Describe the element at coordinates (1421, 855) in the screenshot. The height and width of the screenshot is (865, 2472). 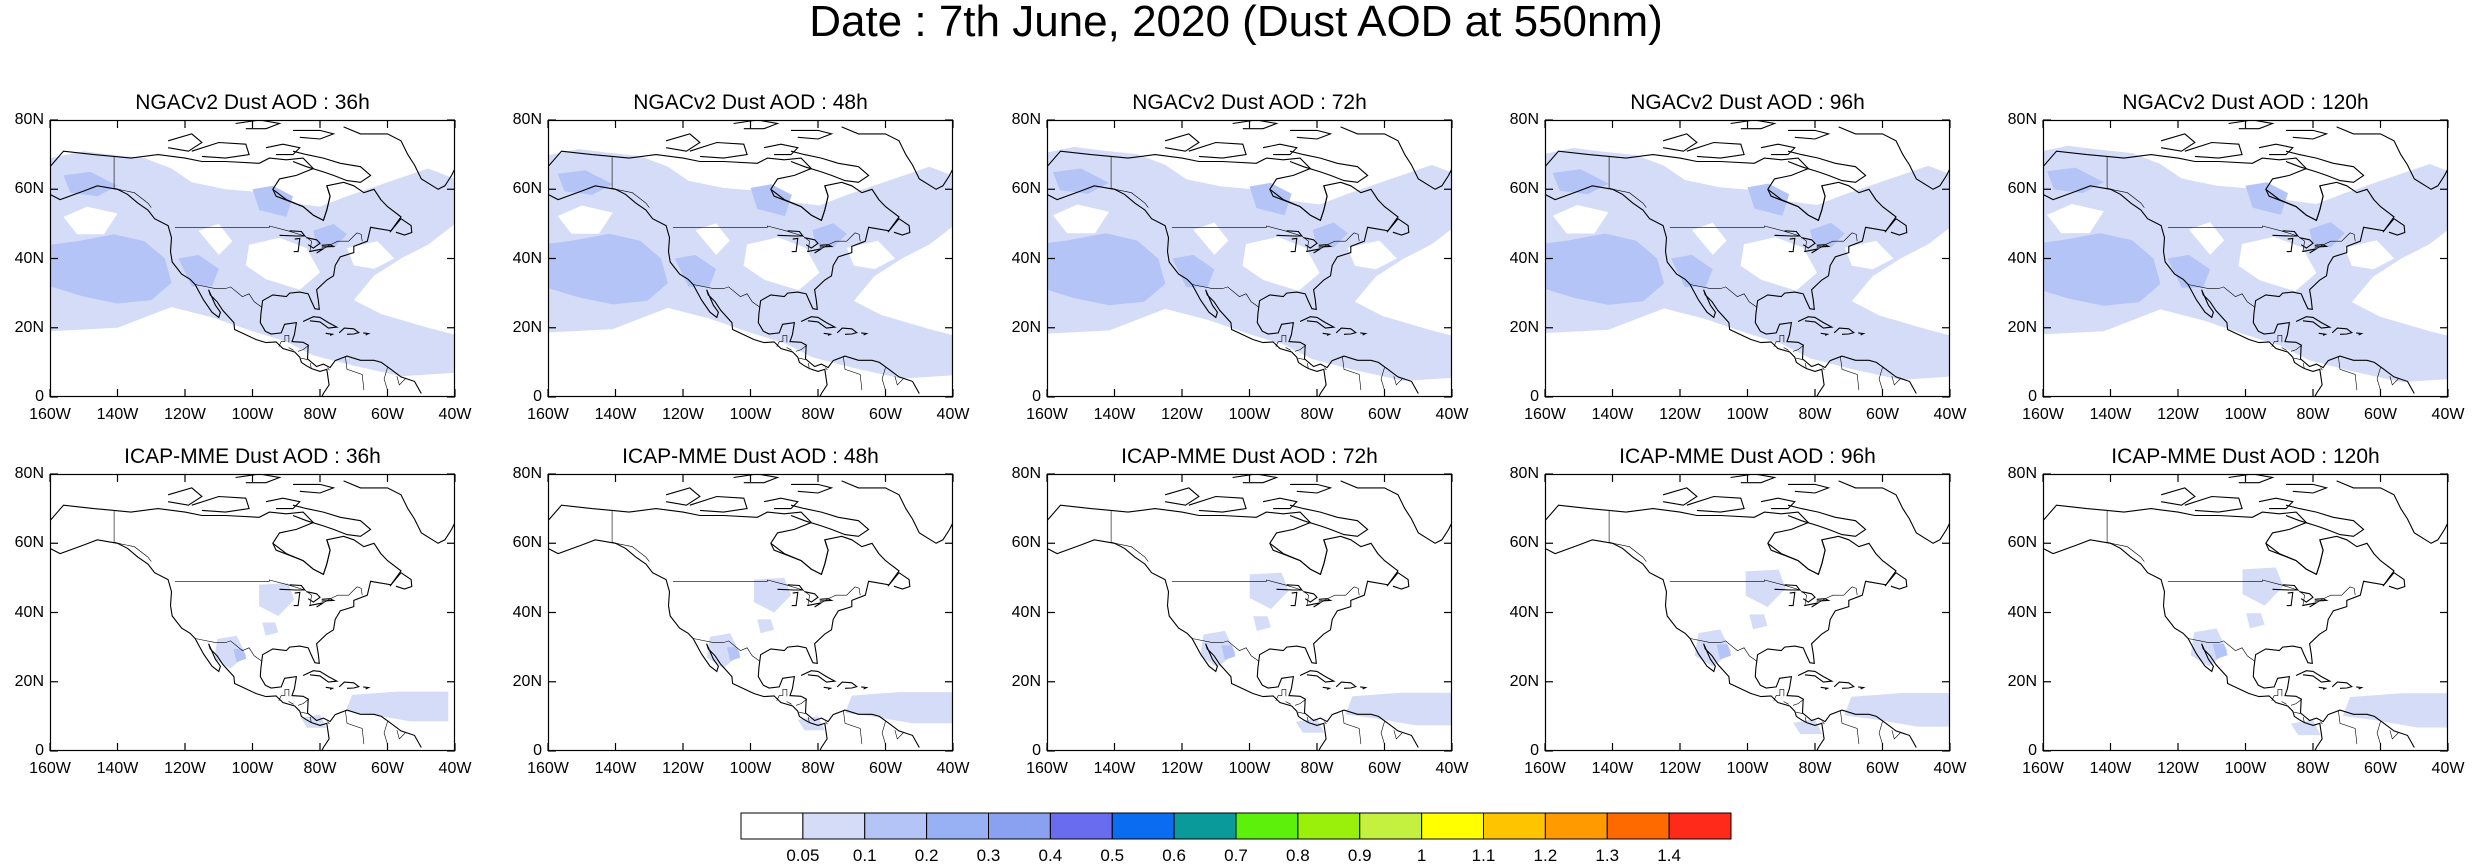
I see `colorbar-label: 1` at that location.